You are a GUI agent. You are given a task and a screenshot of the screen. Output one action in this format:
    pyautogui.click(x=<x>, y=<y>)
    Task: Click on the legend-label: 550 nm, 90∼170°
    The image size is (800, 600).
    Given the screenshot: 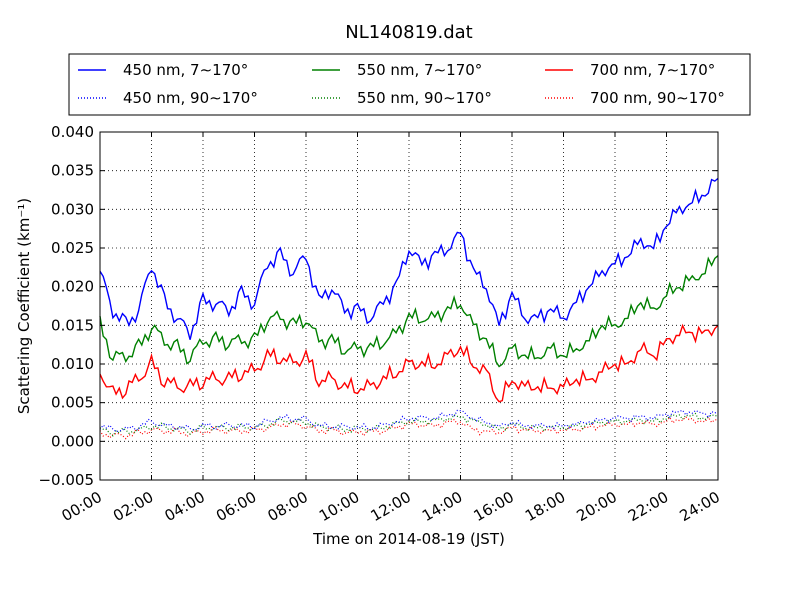 What is the action you would take?
    pyautogui.click(x=424, y=98)
    